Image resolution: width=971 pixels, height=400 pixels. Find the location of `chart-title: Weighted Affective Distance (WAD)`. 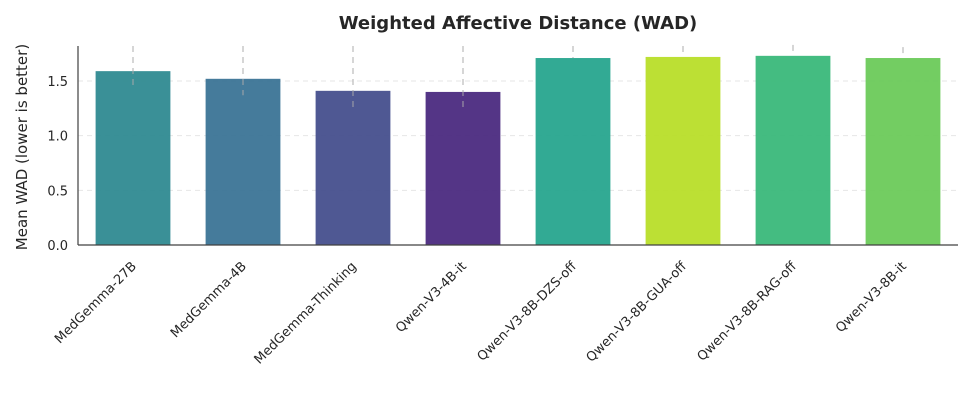

chart-title: Weighted Affective Distance (WAD) is located at coordinates (518, 23).